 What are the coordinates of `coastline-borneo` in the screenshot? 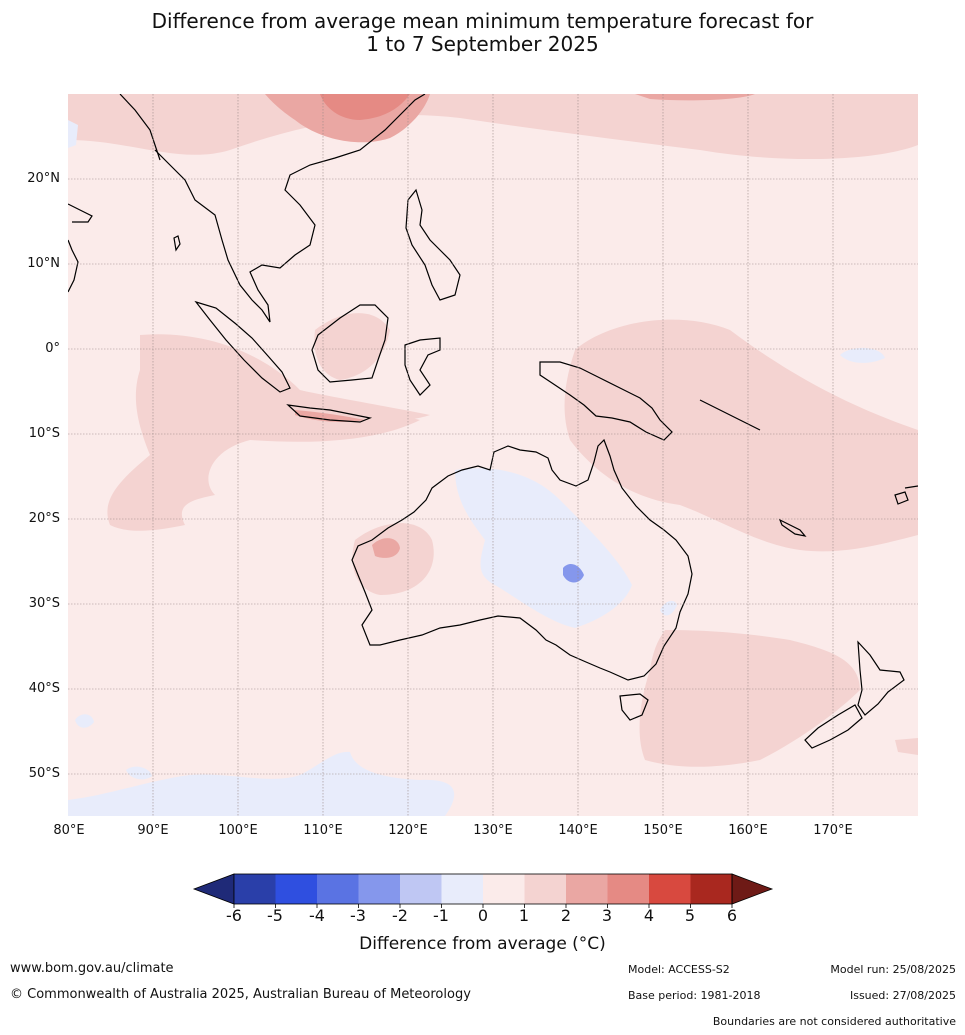 It's located at (350, 343).